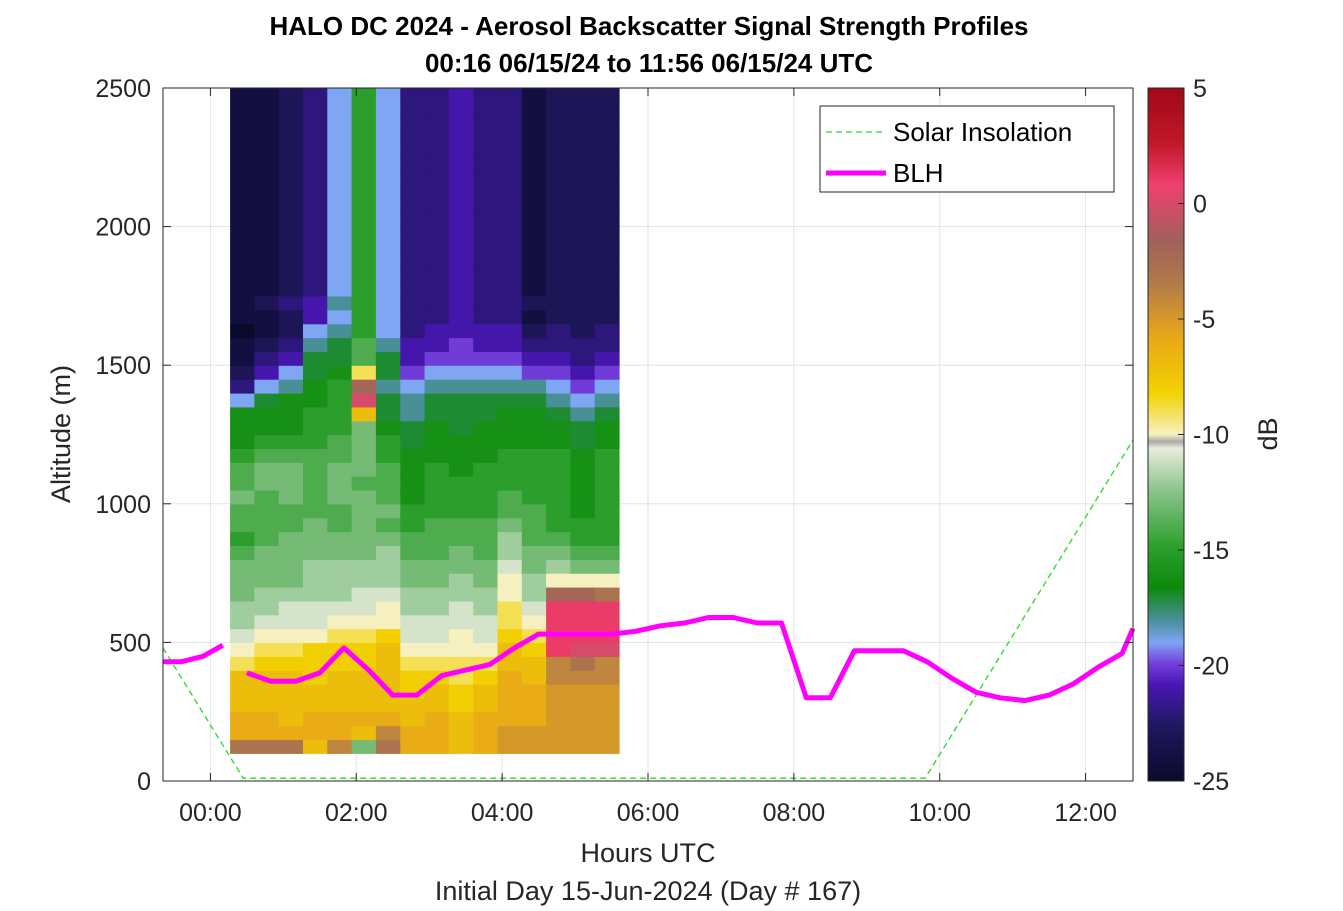 The image size is (1343, 911). I want to click on x-tick-label: 10:00, so click(939, 813).